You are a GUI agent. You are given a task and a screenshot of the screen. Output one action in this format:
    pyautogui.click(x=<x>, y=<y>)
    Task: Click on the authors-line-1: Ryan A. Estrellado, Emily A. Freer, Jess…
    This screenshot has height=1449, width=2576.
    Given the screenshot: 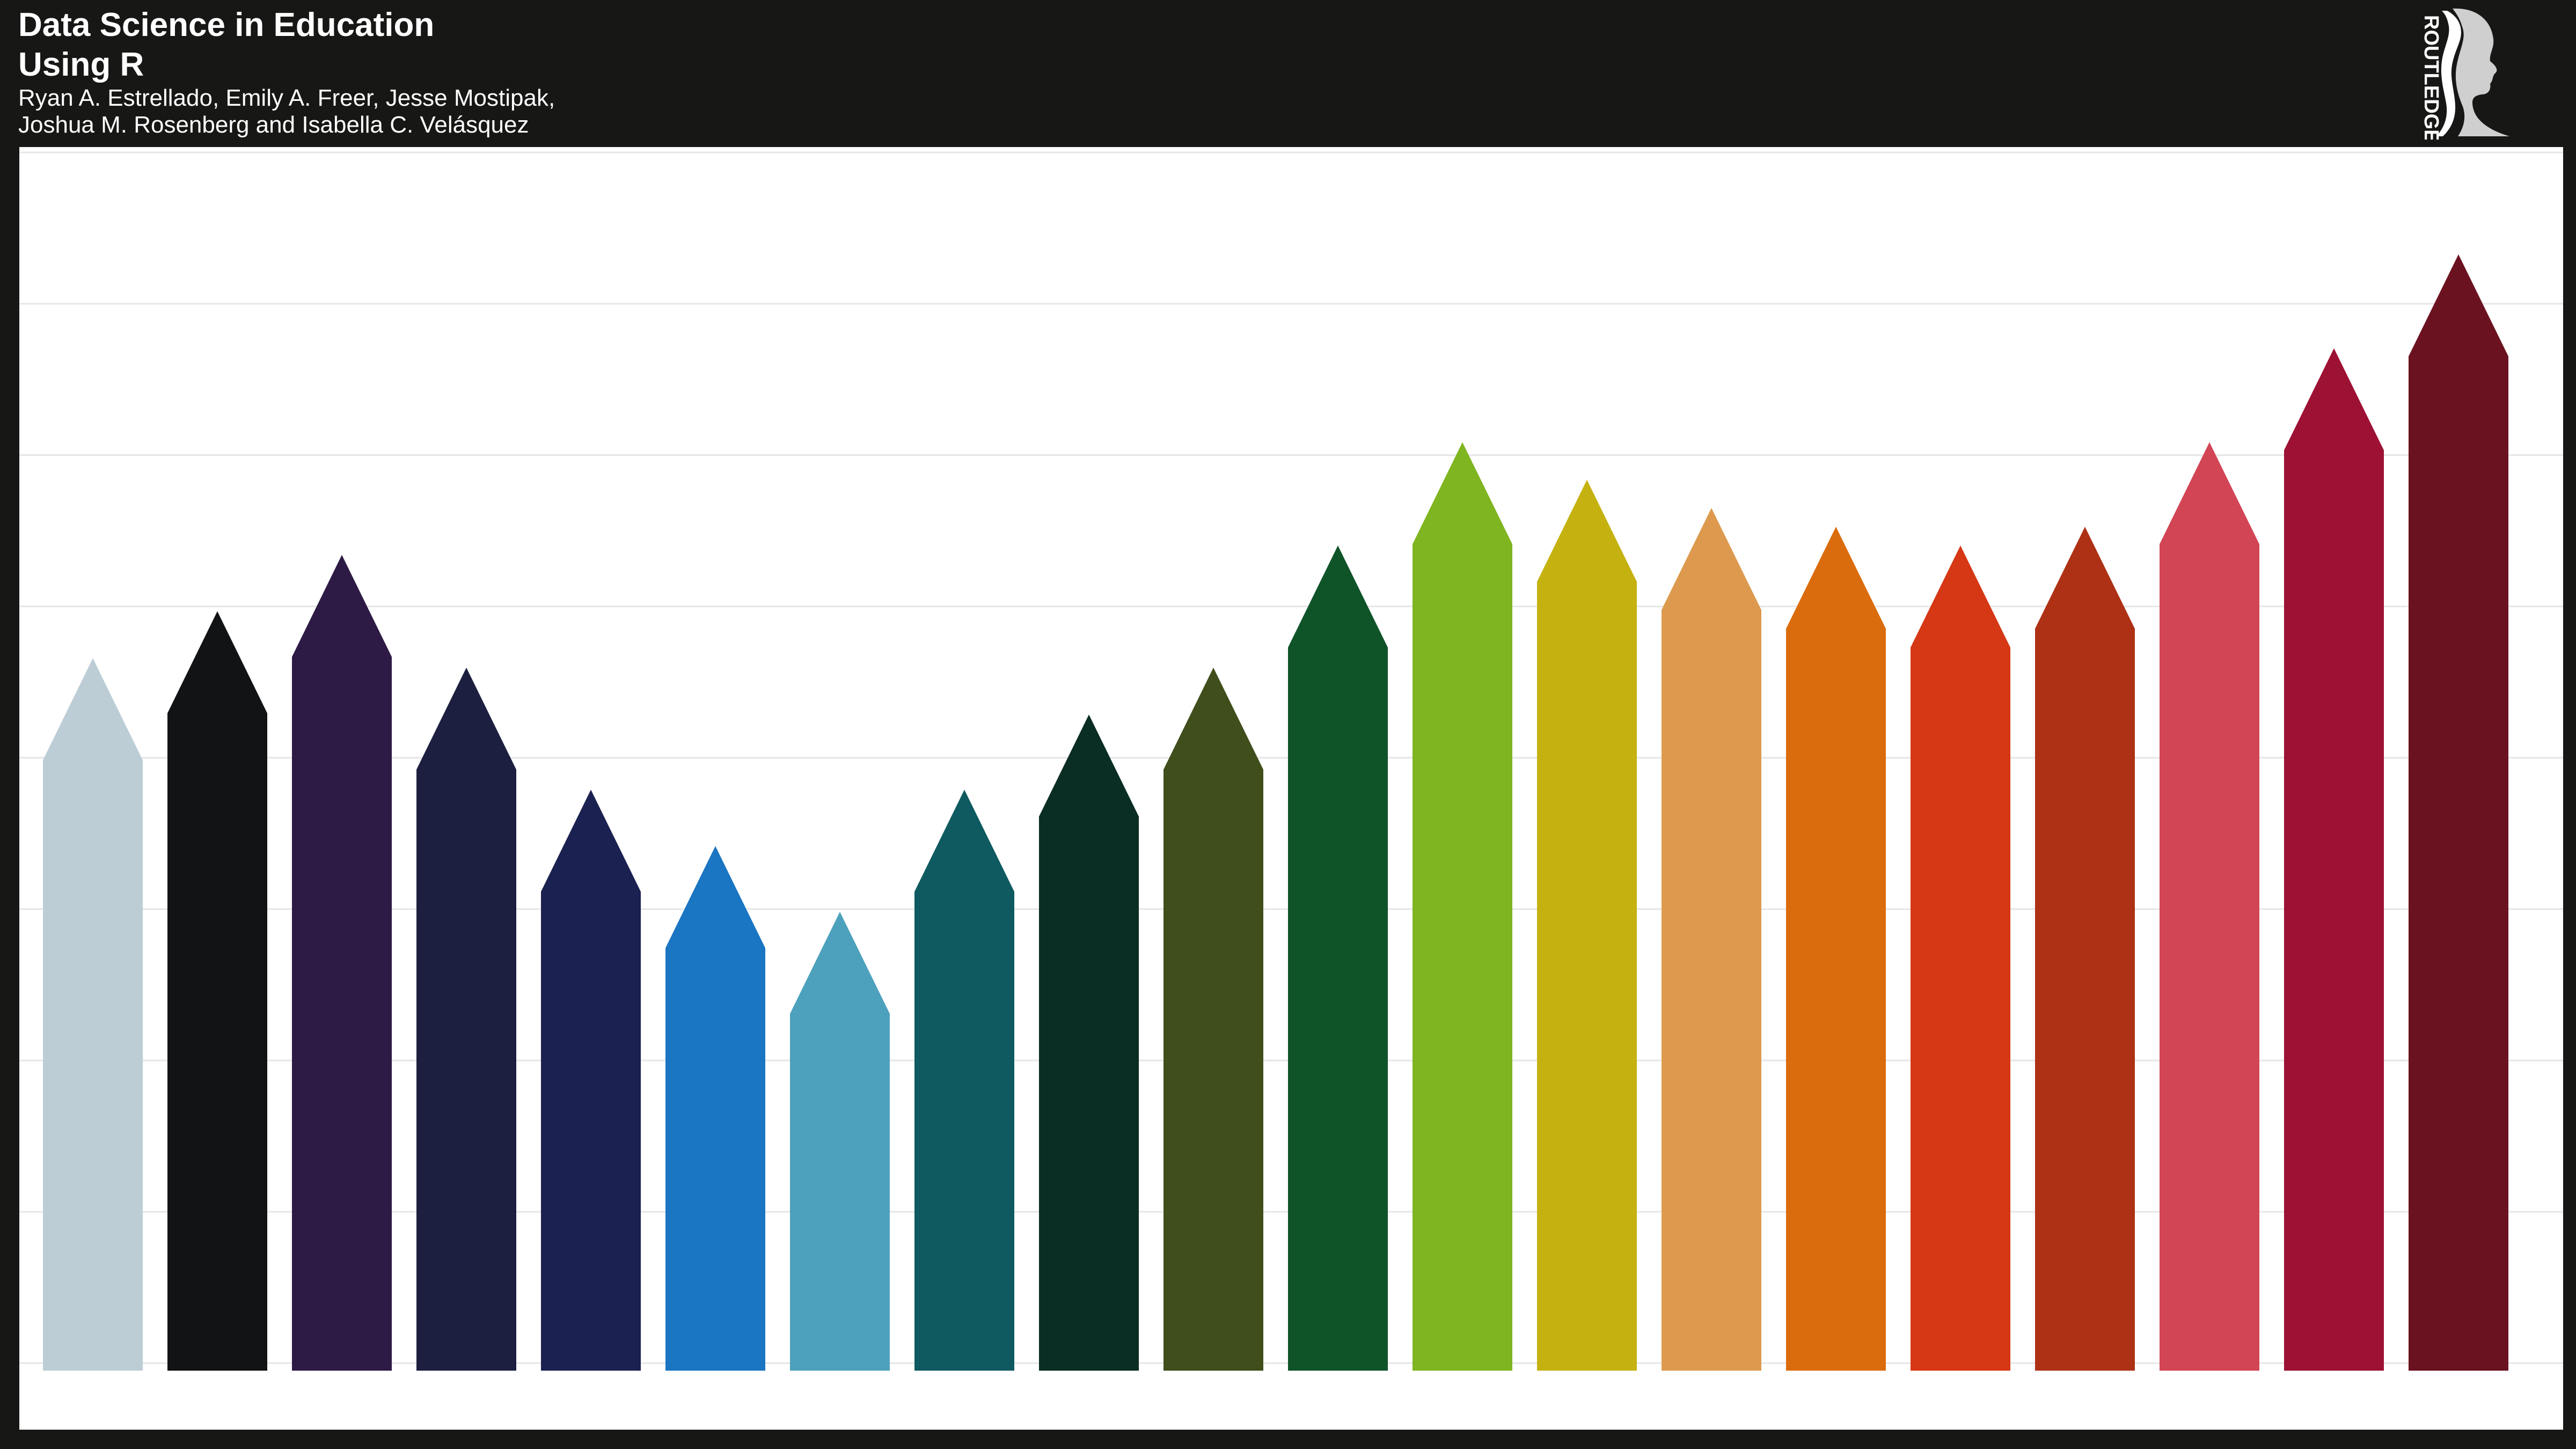 What is the action you would take?
    pyautogui.click(x=286, y=98)
    